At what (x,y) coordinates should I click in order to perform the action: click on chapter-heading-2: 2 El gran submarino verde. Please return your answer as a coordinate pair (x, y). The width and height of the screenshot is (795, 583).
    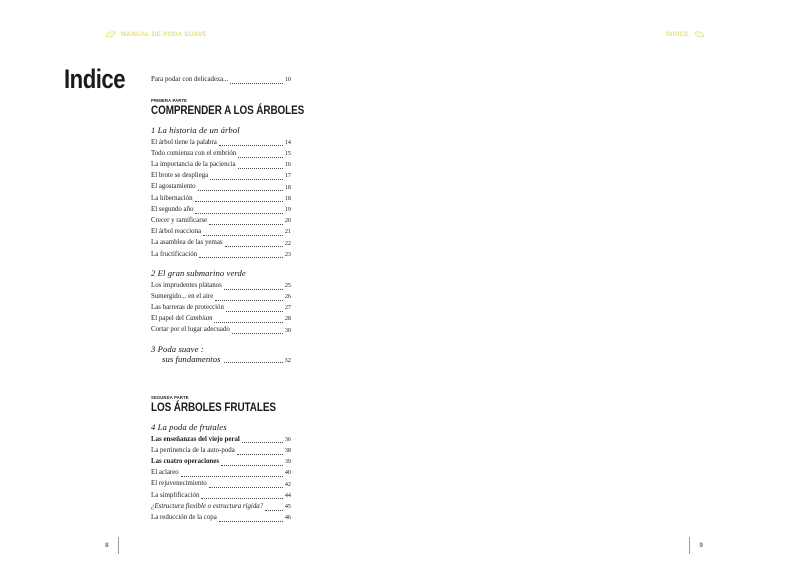
    Looking at the image, I should click on (221, 273).